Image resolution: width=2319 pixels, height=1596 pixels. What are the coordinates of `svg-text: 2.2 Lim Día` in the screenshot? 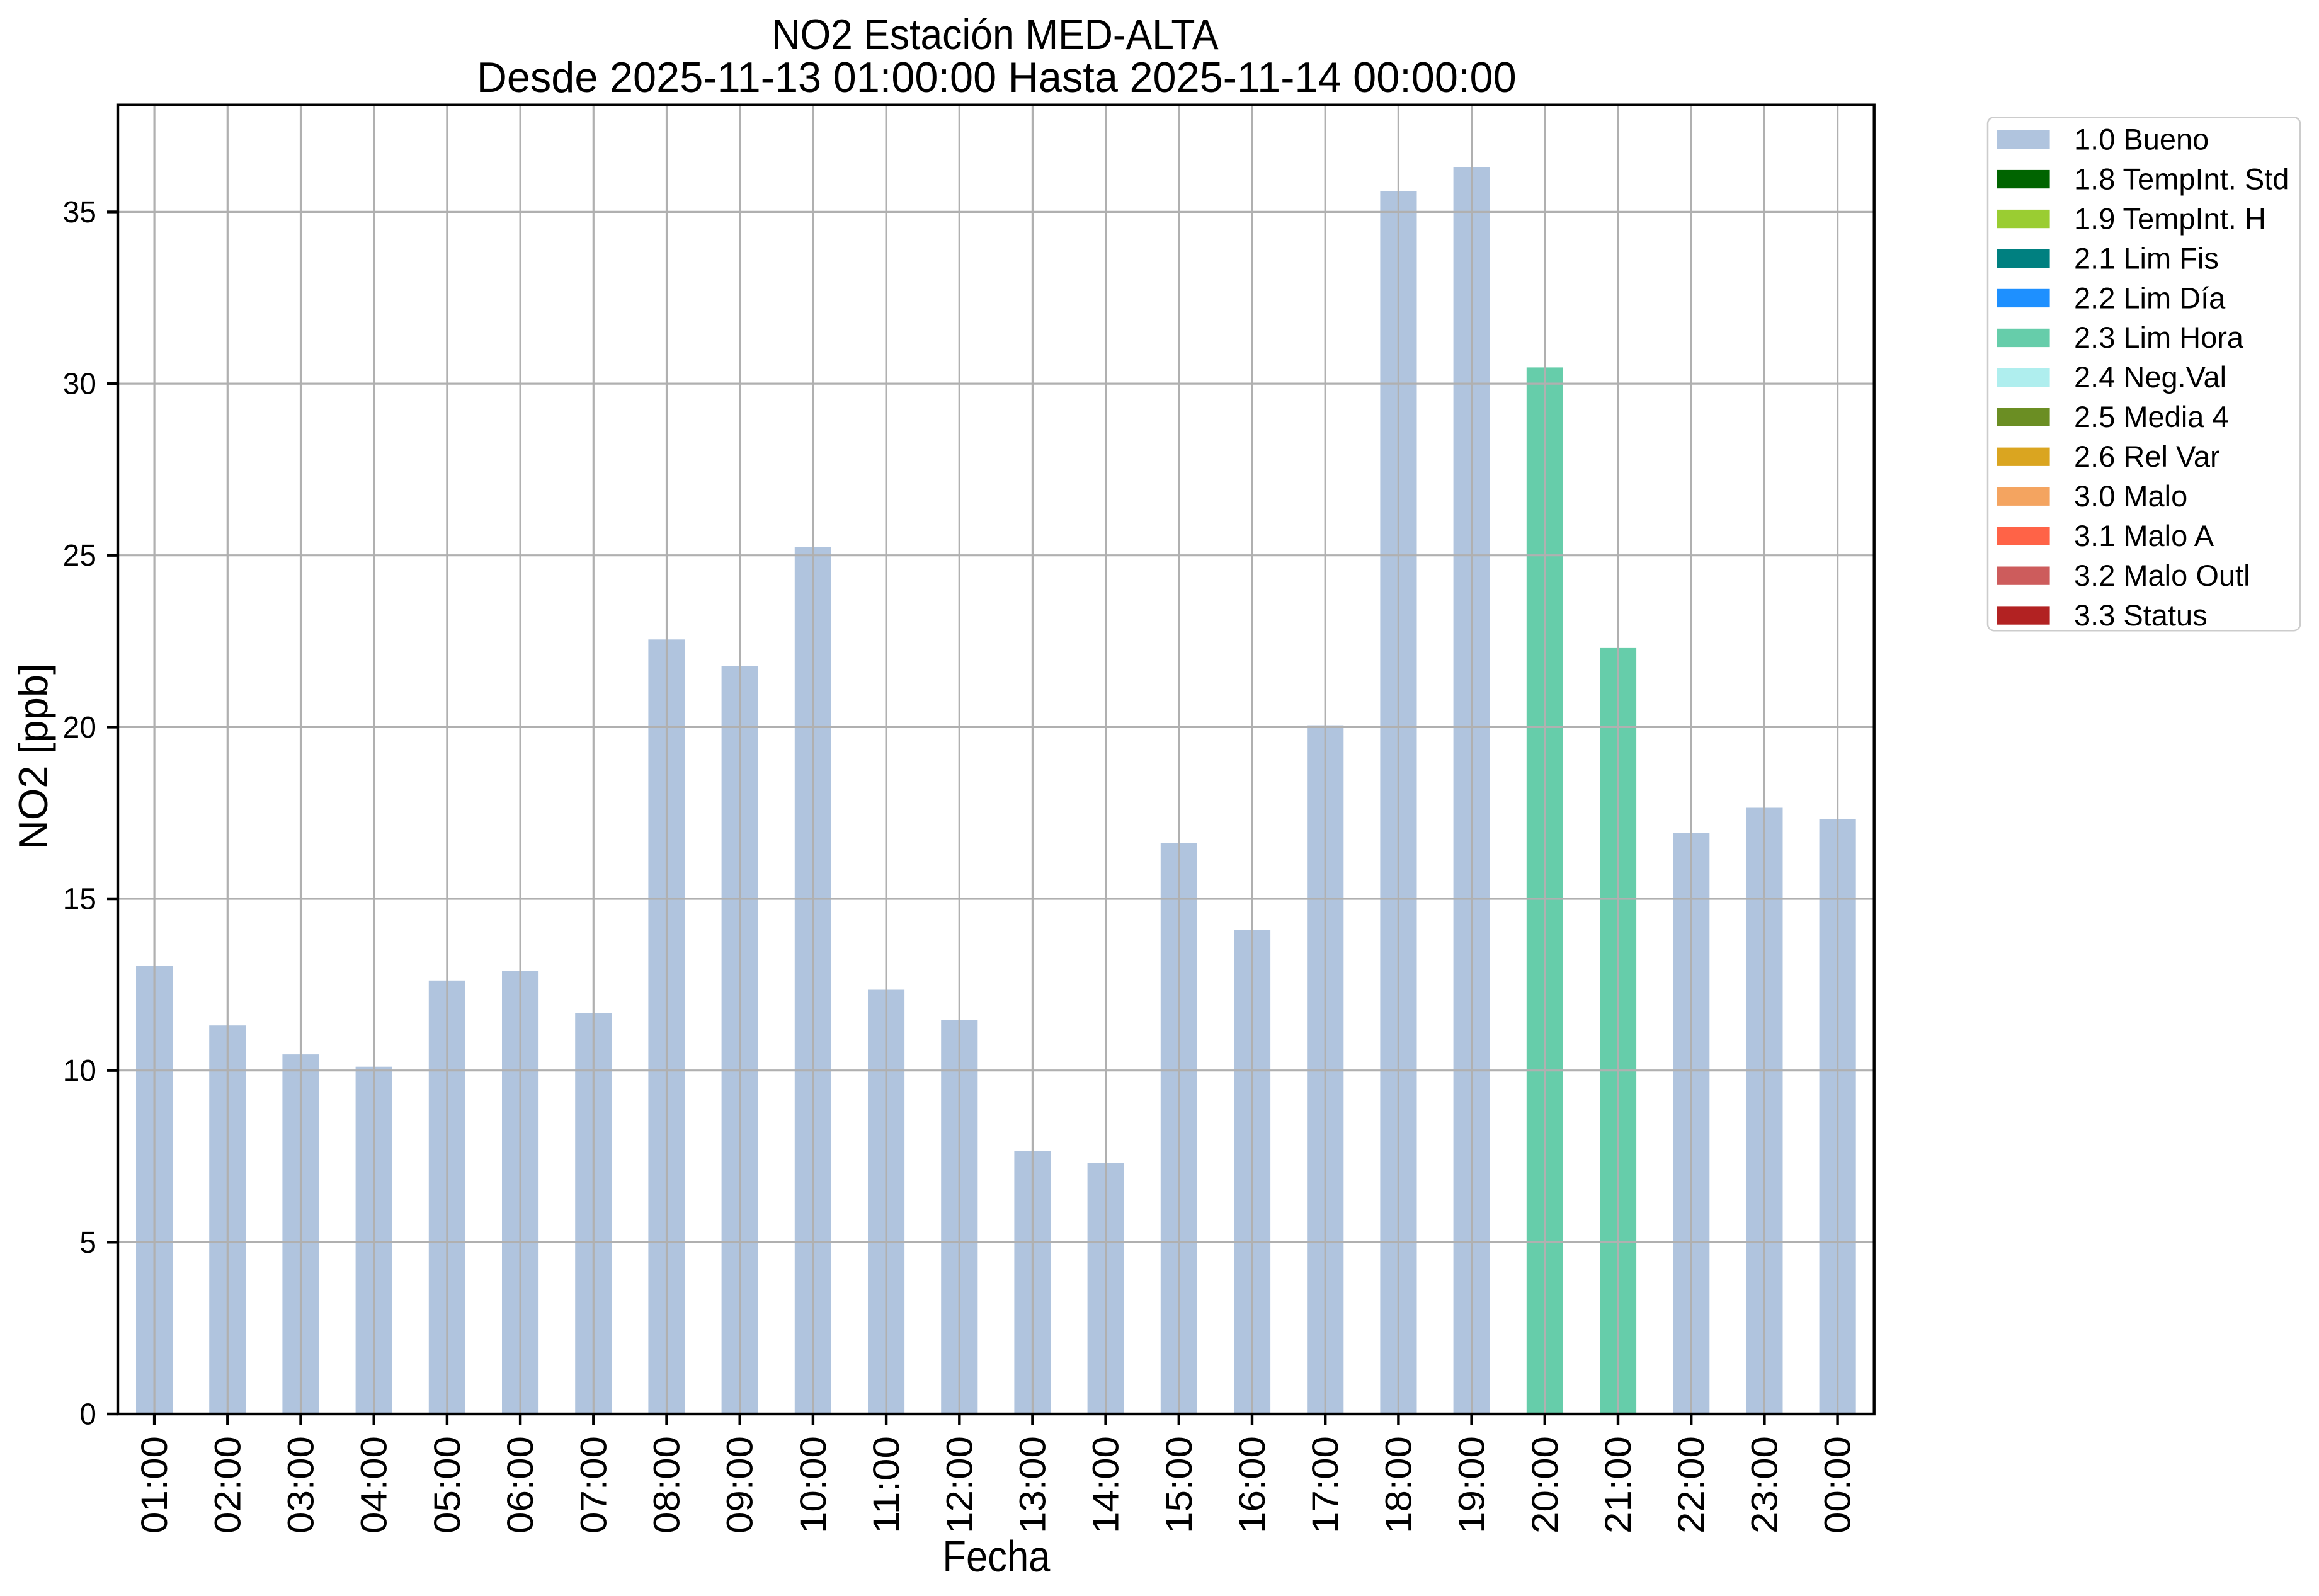 It's located at (2150, 297).